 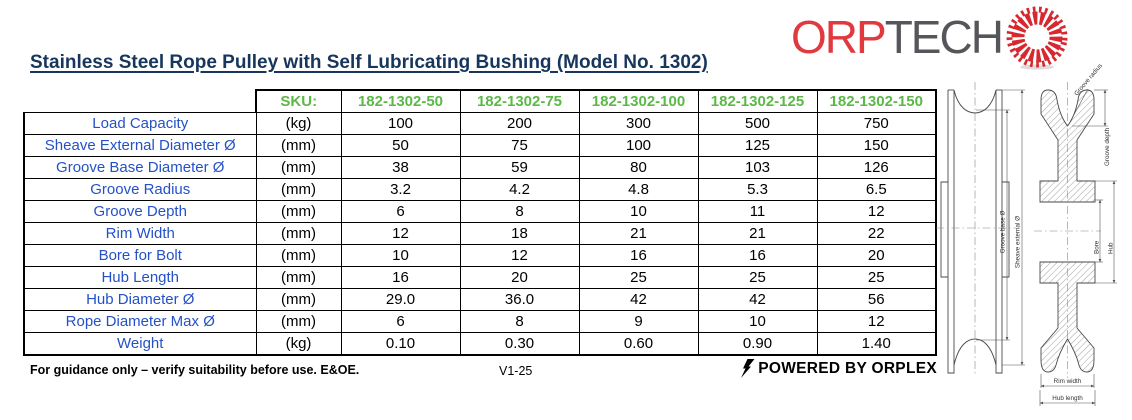 I want to click on row-label: Weight, so click(x=140, y=344).